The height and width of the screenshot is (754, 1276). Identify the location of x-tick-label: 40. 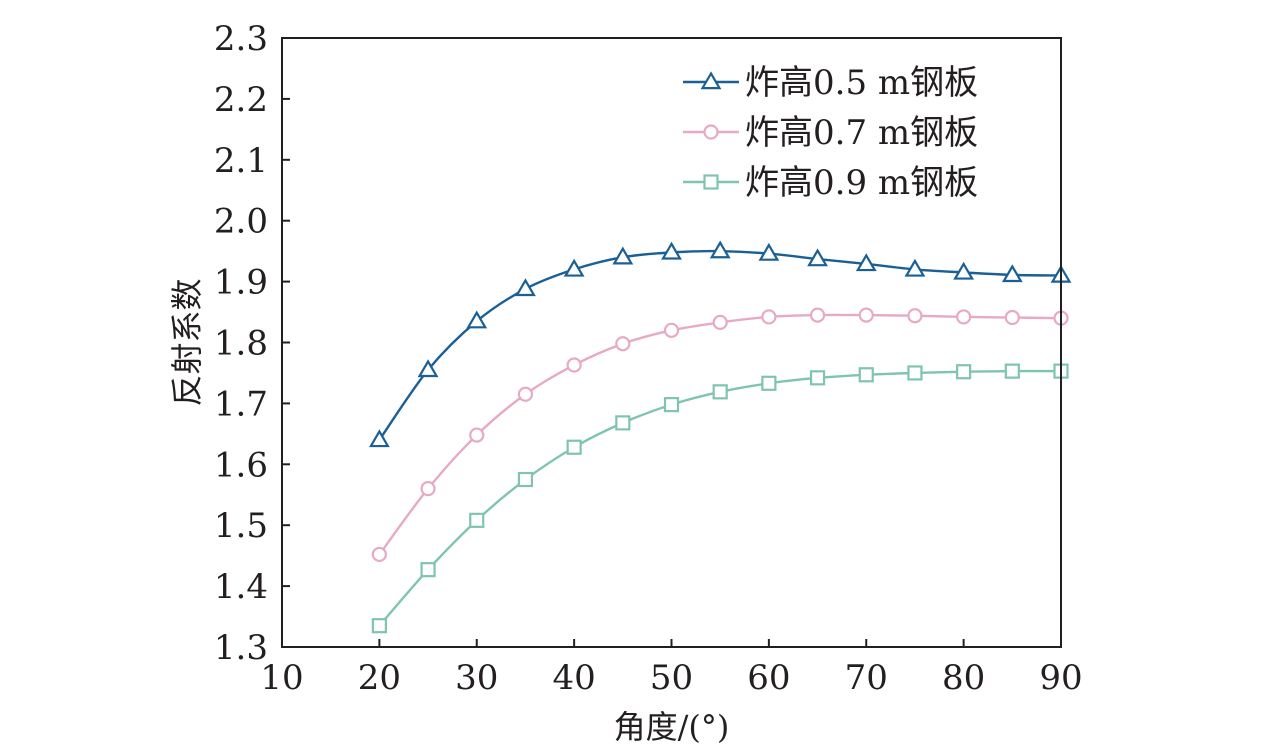
(573, 678).